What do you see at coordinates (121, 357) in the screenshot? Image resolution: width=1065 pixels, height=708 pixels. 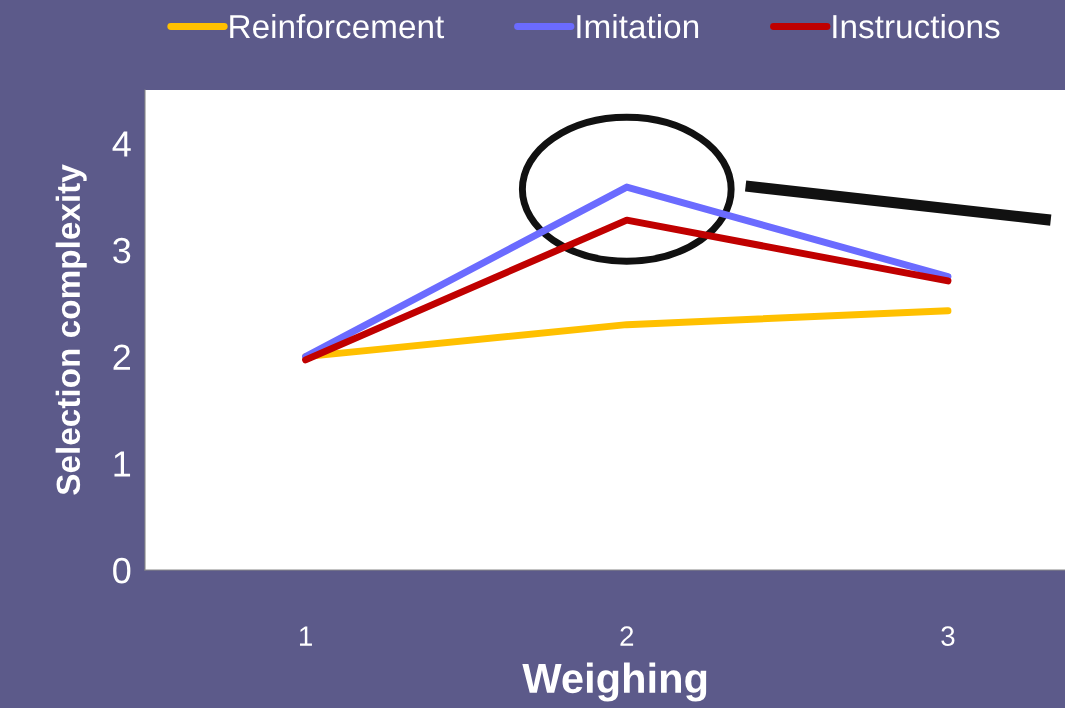 I see `y-tick-label: 2` at bounding box center [121, 357].